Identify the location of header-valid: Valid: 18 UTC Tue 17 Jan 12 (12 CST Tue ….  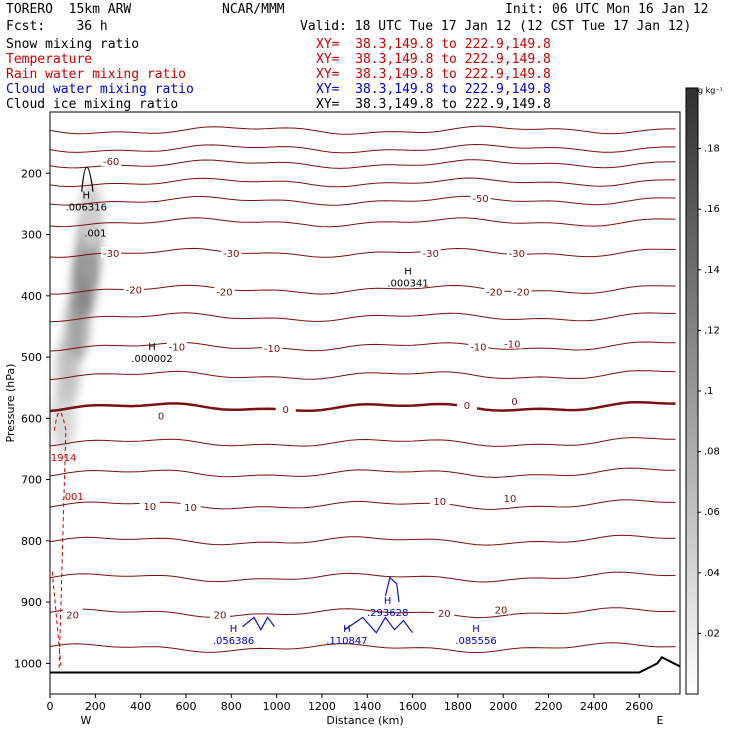
(496, 26).